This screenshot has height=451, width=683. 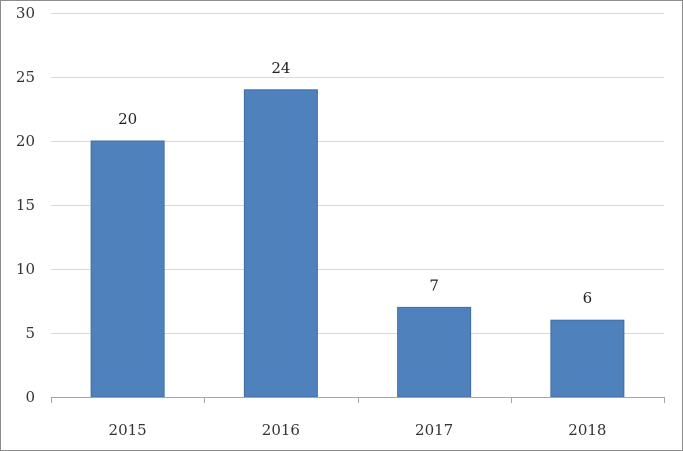 What do you see at coordinates (280, 68) in the screenshot?
I see `data-label-2016: 24` at bounding box center [280, 68].